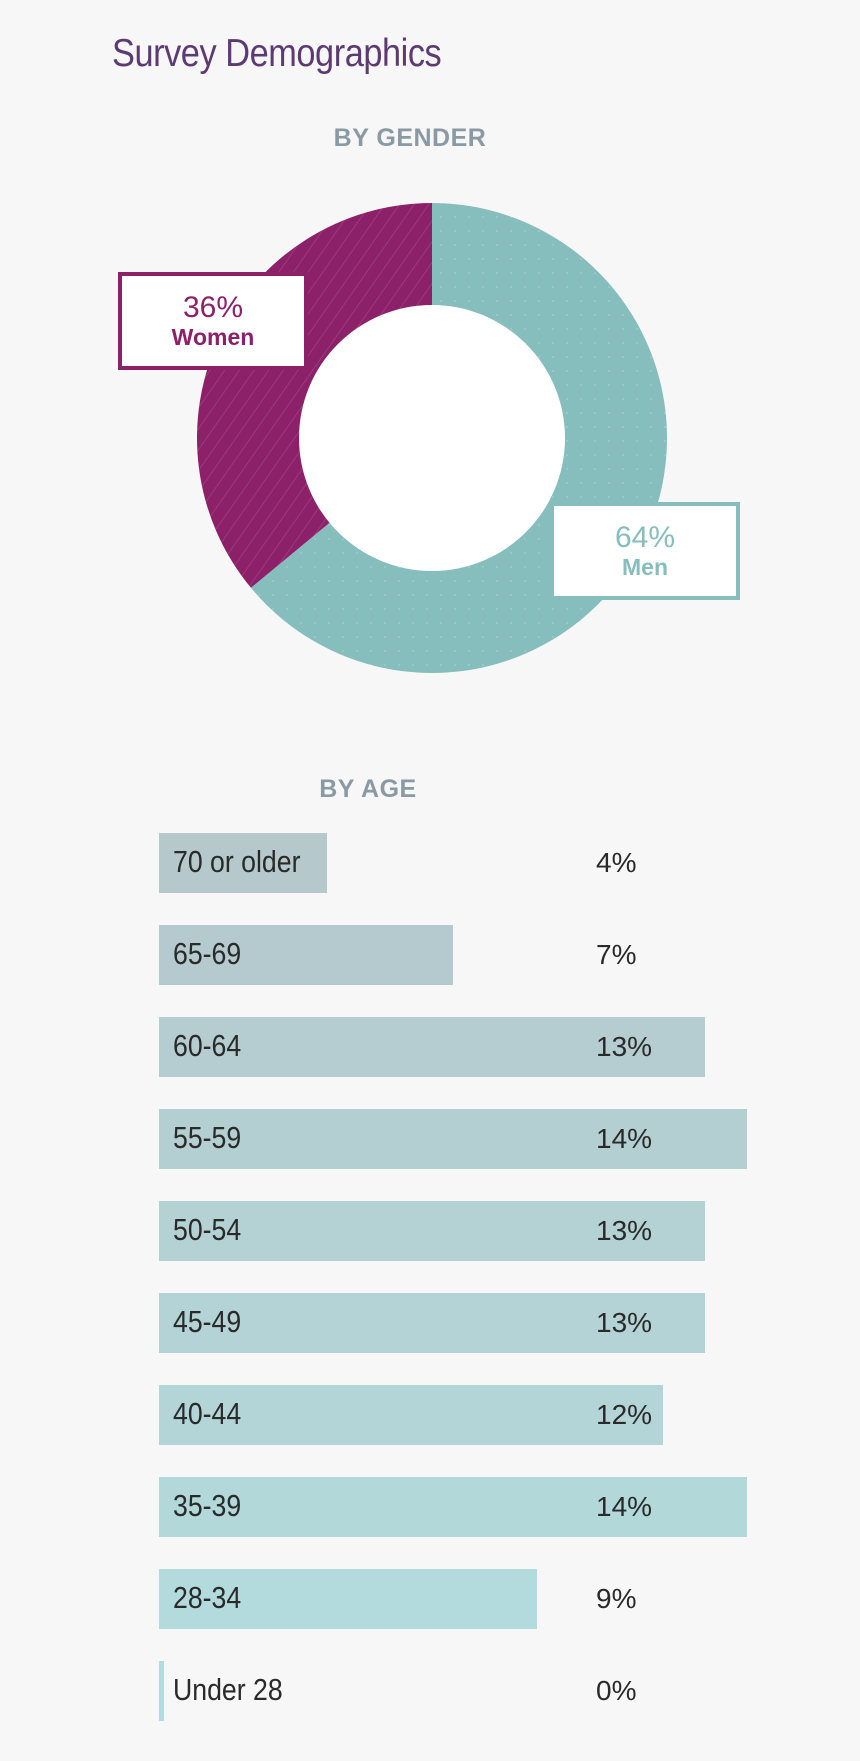 This screenshot has height=1761, width=860. Describe the element at coordinates (616, 1598) in the screenshot. I see `age-bar-value: 9%` at that location.